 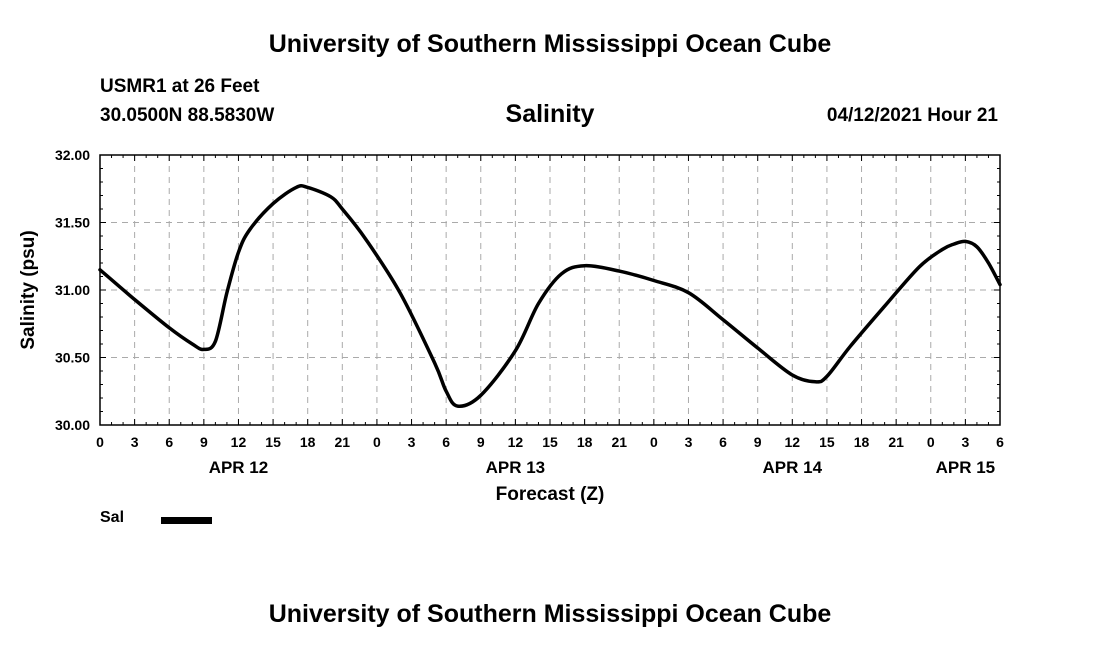 What do you see at coordinates (239, 467) in the screenshot?
I see `x-date-label: APR 12` at bounding box center [239, 467].